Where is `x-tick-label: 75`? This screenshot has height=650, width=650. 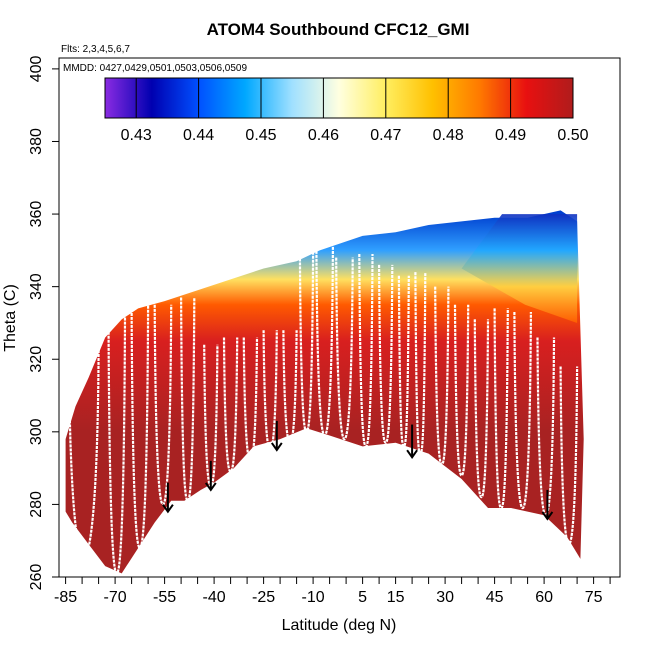
x-tick-label: 75 is located at coordinates (594, 597).